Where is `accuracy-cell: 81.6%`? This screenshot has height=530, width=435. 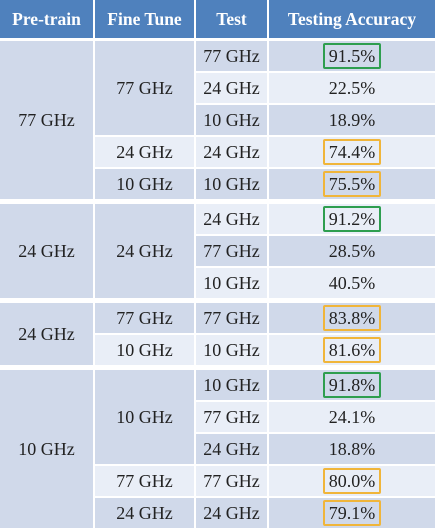 accuracy-cell: 81.6% is located at coordinates (352, 351).